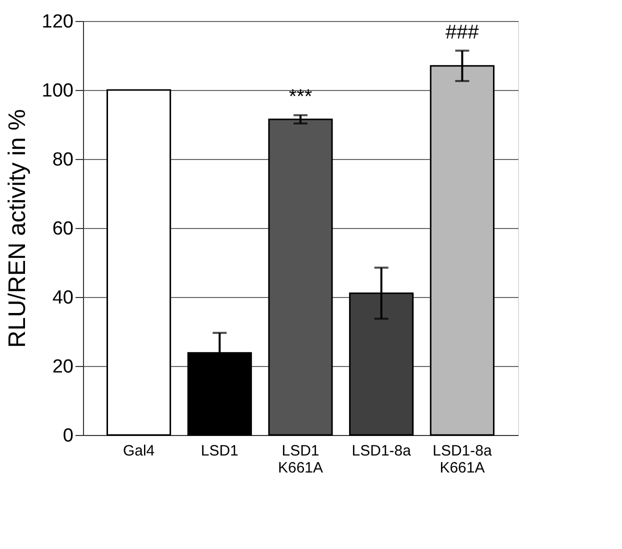 The image size is (622, 549). What do you see at coordinates (17, 228) in the screenshot?
I see `y-axis-title: RLU/REN activity in %` at bounding box center [17, 228].